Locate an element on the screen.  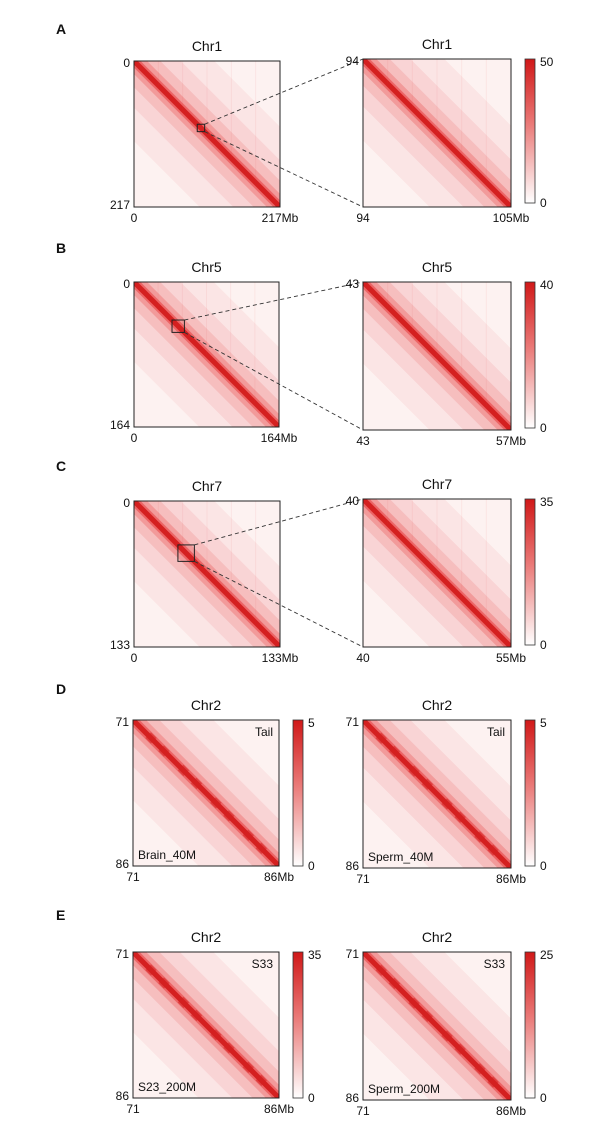
y-tick-start: 43 is located at coordinates (353, 284).